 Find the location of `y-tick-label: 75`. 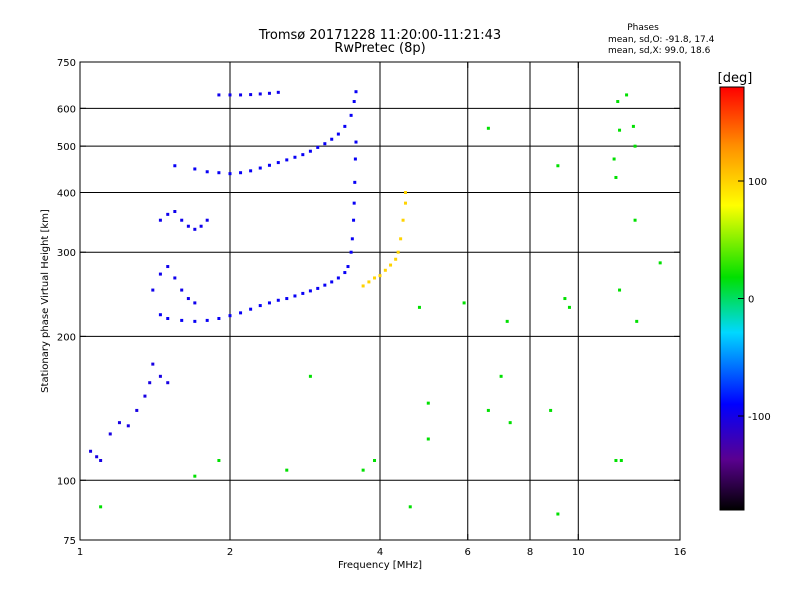

y-tick-label: 75 is located at coordinates (69, 541).